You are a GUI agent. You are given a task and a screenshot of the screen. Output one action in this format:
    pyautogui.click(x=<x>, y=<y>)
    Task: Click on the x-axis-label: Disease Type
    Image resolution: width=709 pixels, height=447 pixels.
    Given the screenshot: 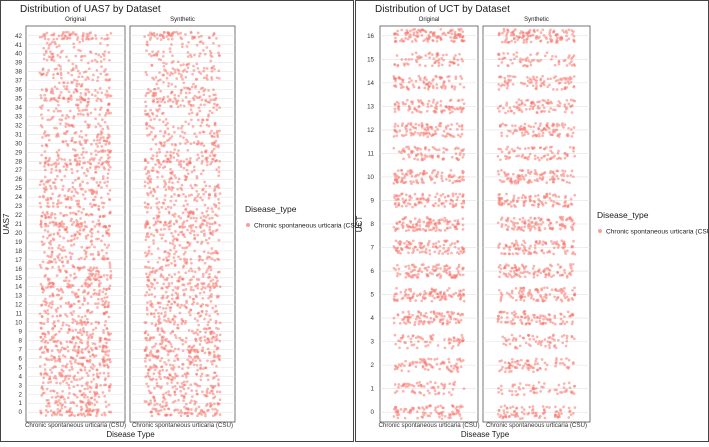 What is the action you would take?
    pyautogui.click(x=130, y=434)
    